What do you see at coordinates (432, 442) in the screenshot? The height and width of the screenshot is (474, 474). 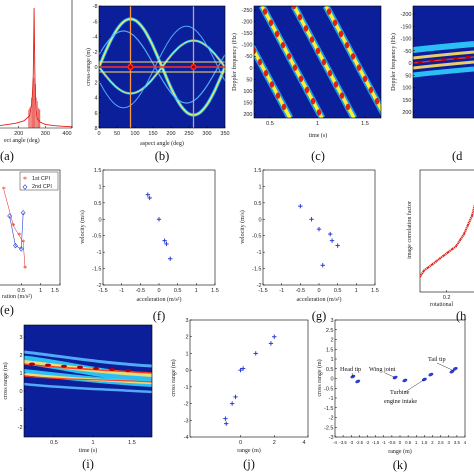 I see `x-tick-label: 2` at bounding box center [432, 442].